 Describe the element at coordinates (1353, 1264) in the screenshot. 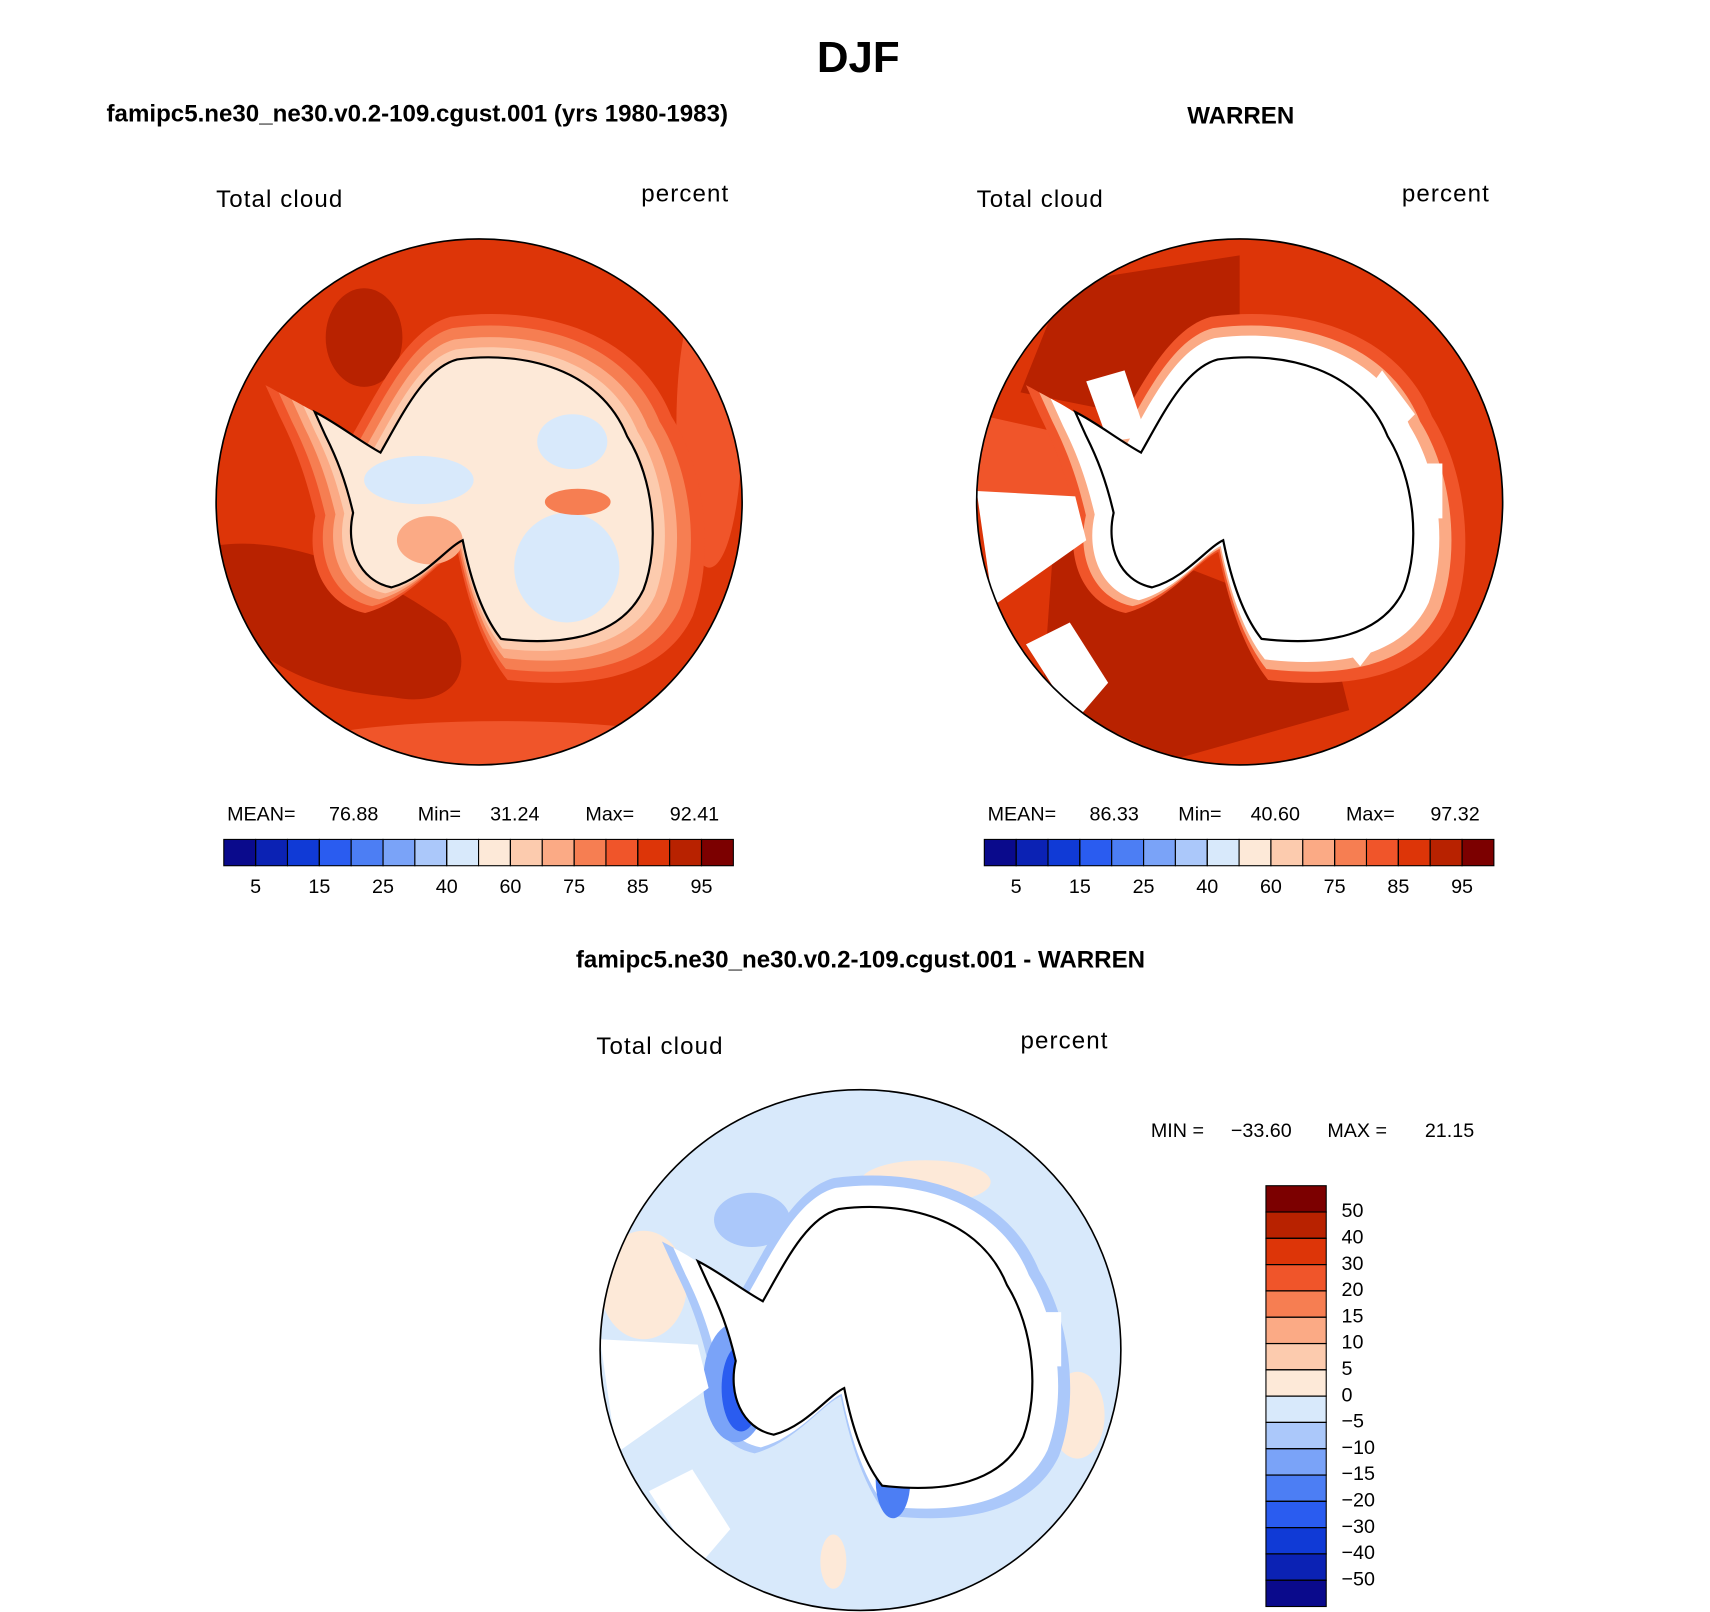

I see `colorbar-label: 30` at that location.